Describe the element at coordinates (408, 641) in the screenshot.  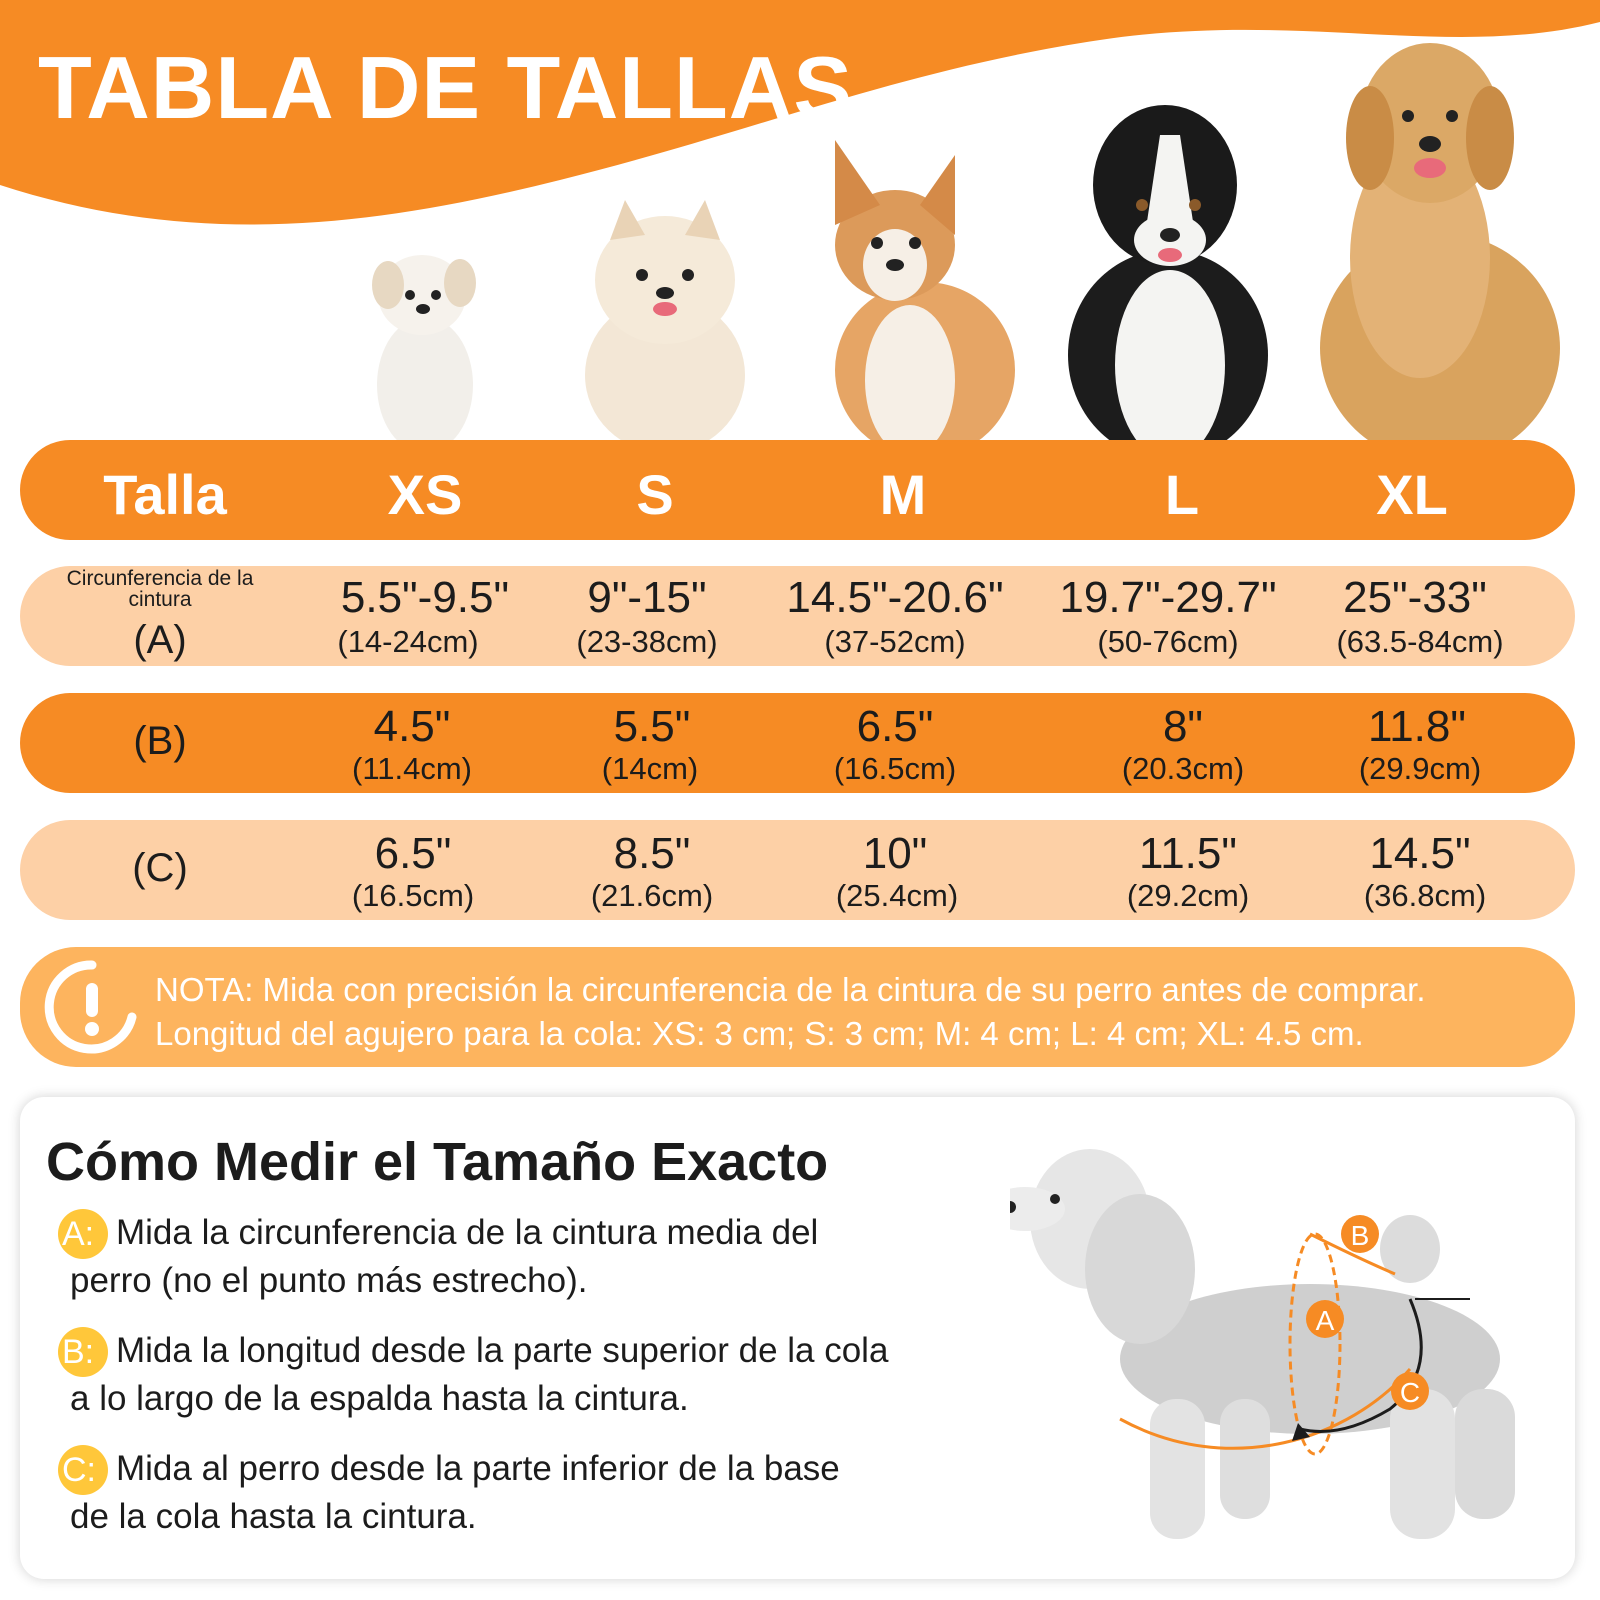
I see `row-a-xs-cm: (14-24cm)` at that location.